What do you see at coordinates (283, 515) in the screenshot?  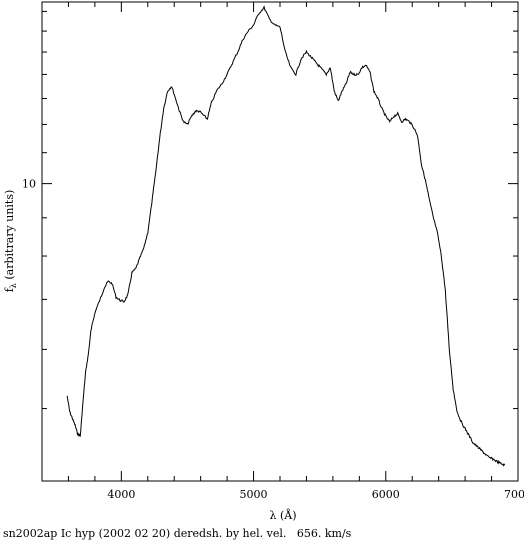 I see `x-axis-label: λ (Å)` at bounding box center [283, 515].